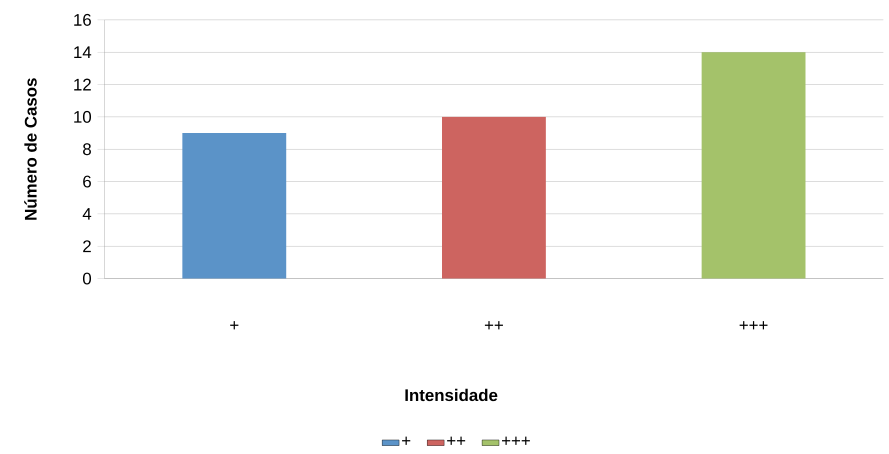 Image resolution: width=889 pixels, height=454 pixels. Describe the element at coordinates (754, 325) in the screenshot. I see `x-tick-label: +++` at that location.